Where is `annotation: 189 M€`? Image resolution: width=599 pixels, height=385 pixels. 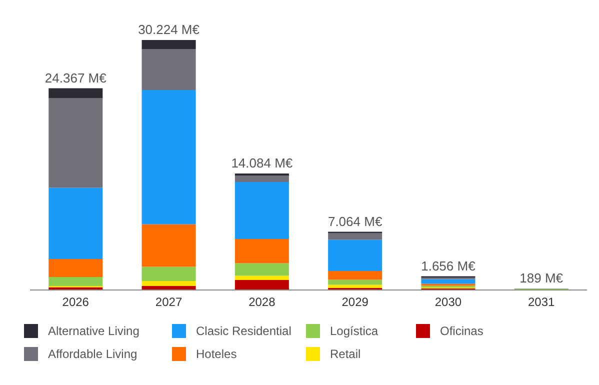
annotation: 189 M€ is located at coordinates (542, 278).